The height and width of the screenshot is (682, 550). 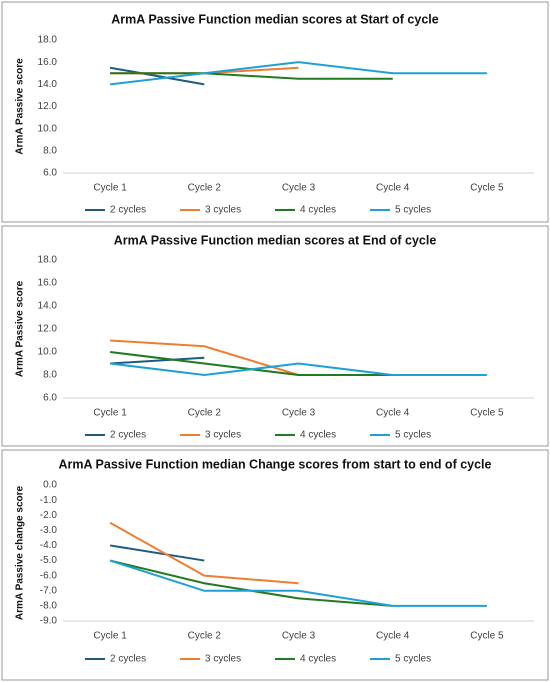 I want to click on y-axis-label: ArmA Passive change score, so click(x=20, y=552).